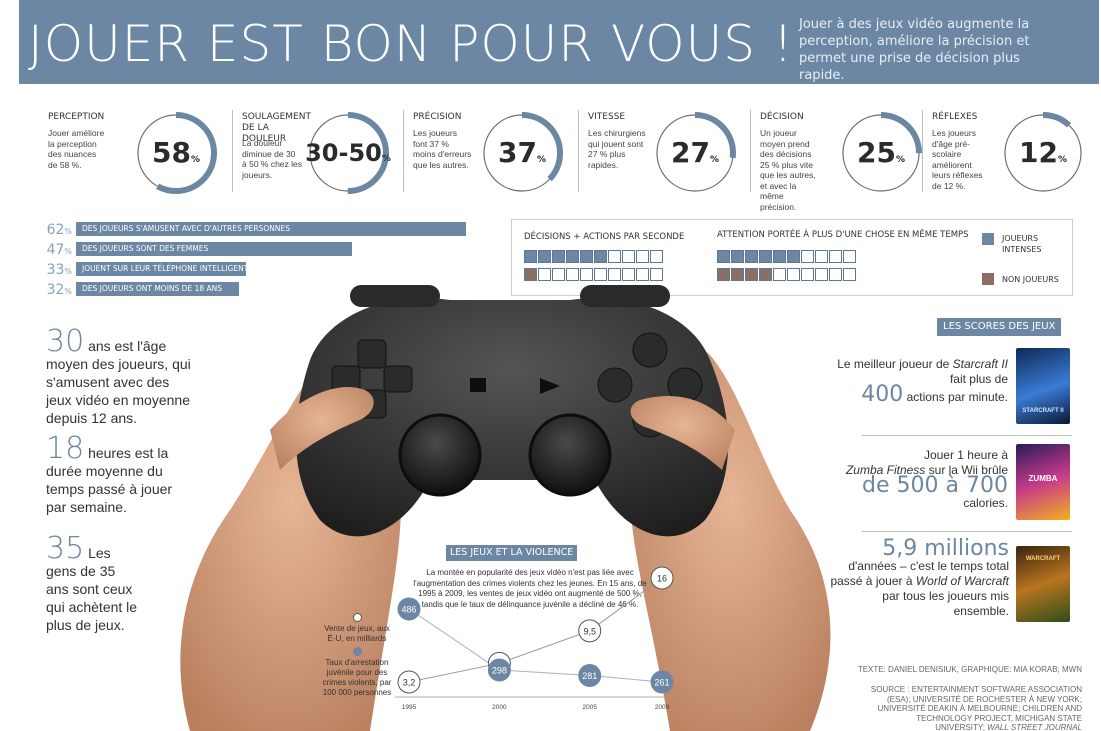 This screenshot has height=731, width=1101. What do you see at coordinates (988, 239) in the screenshot?
I see `legend-intense-swatch` at bounding box center [988, 239].